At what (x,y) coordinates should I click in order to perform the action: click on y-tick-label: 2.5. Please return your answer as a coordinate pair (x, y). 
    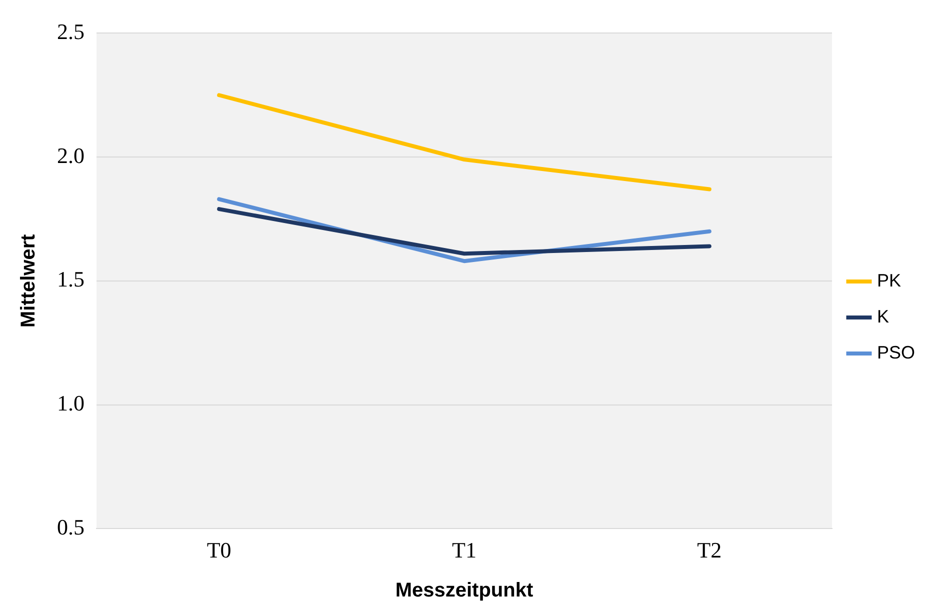
    Looking at the image, I should click on (70, 31).